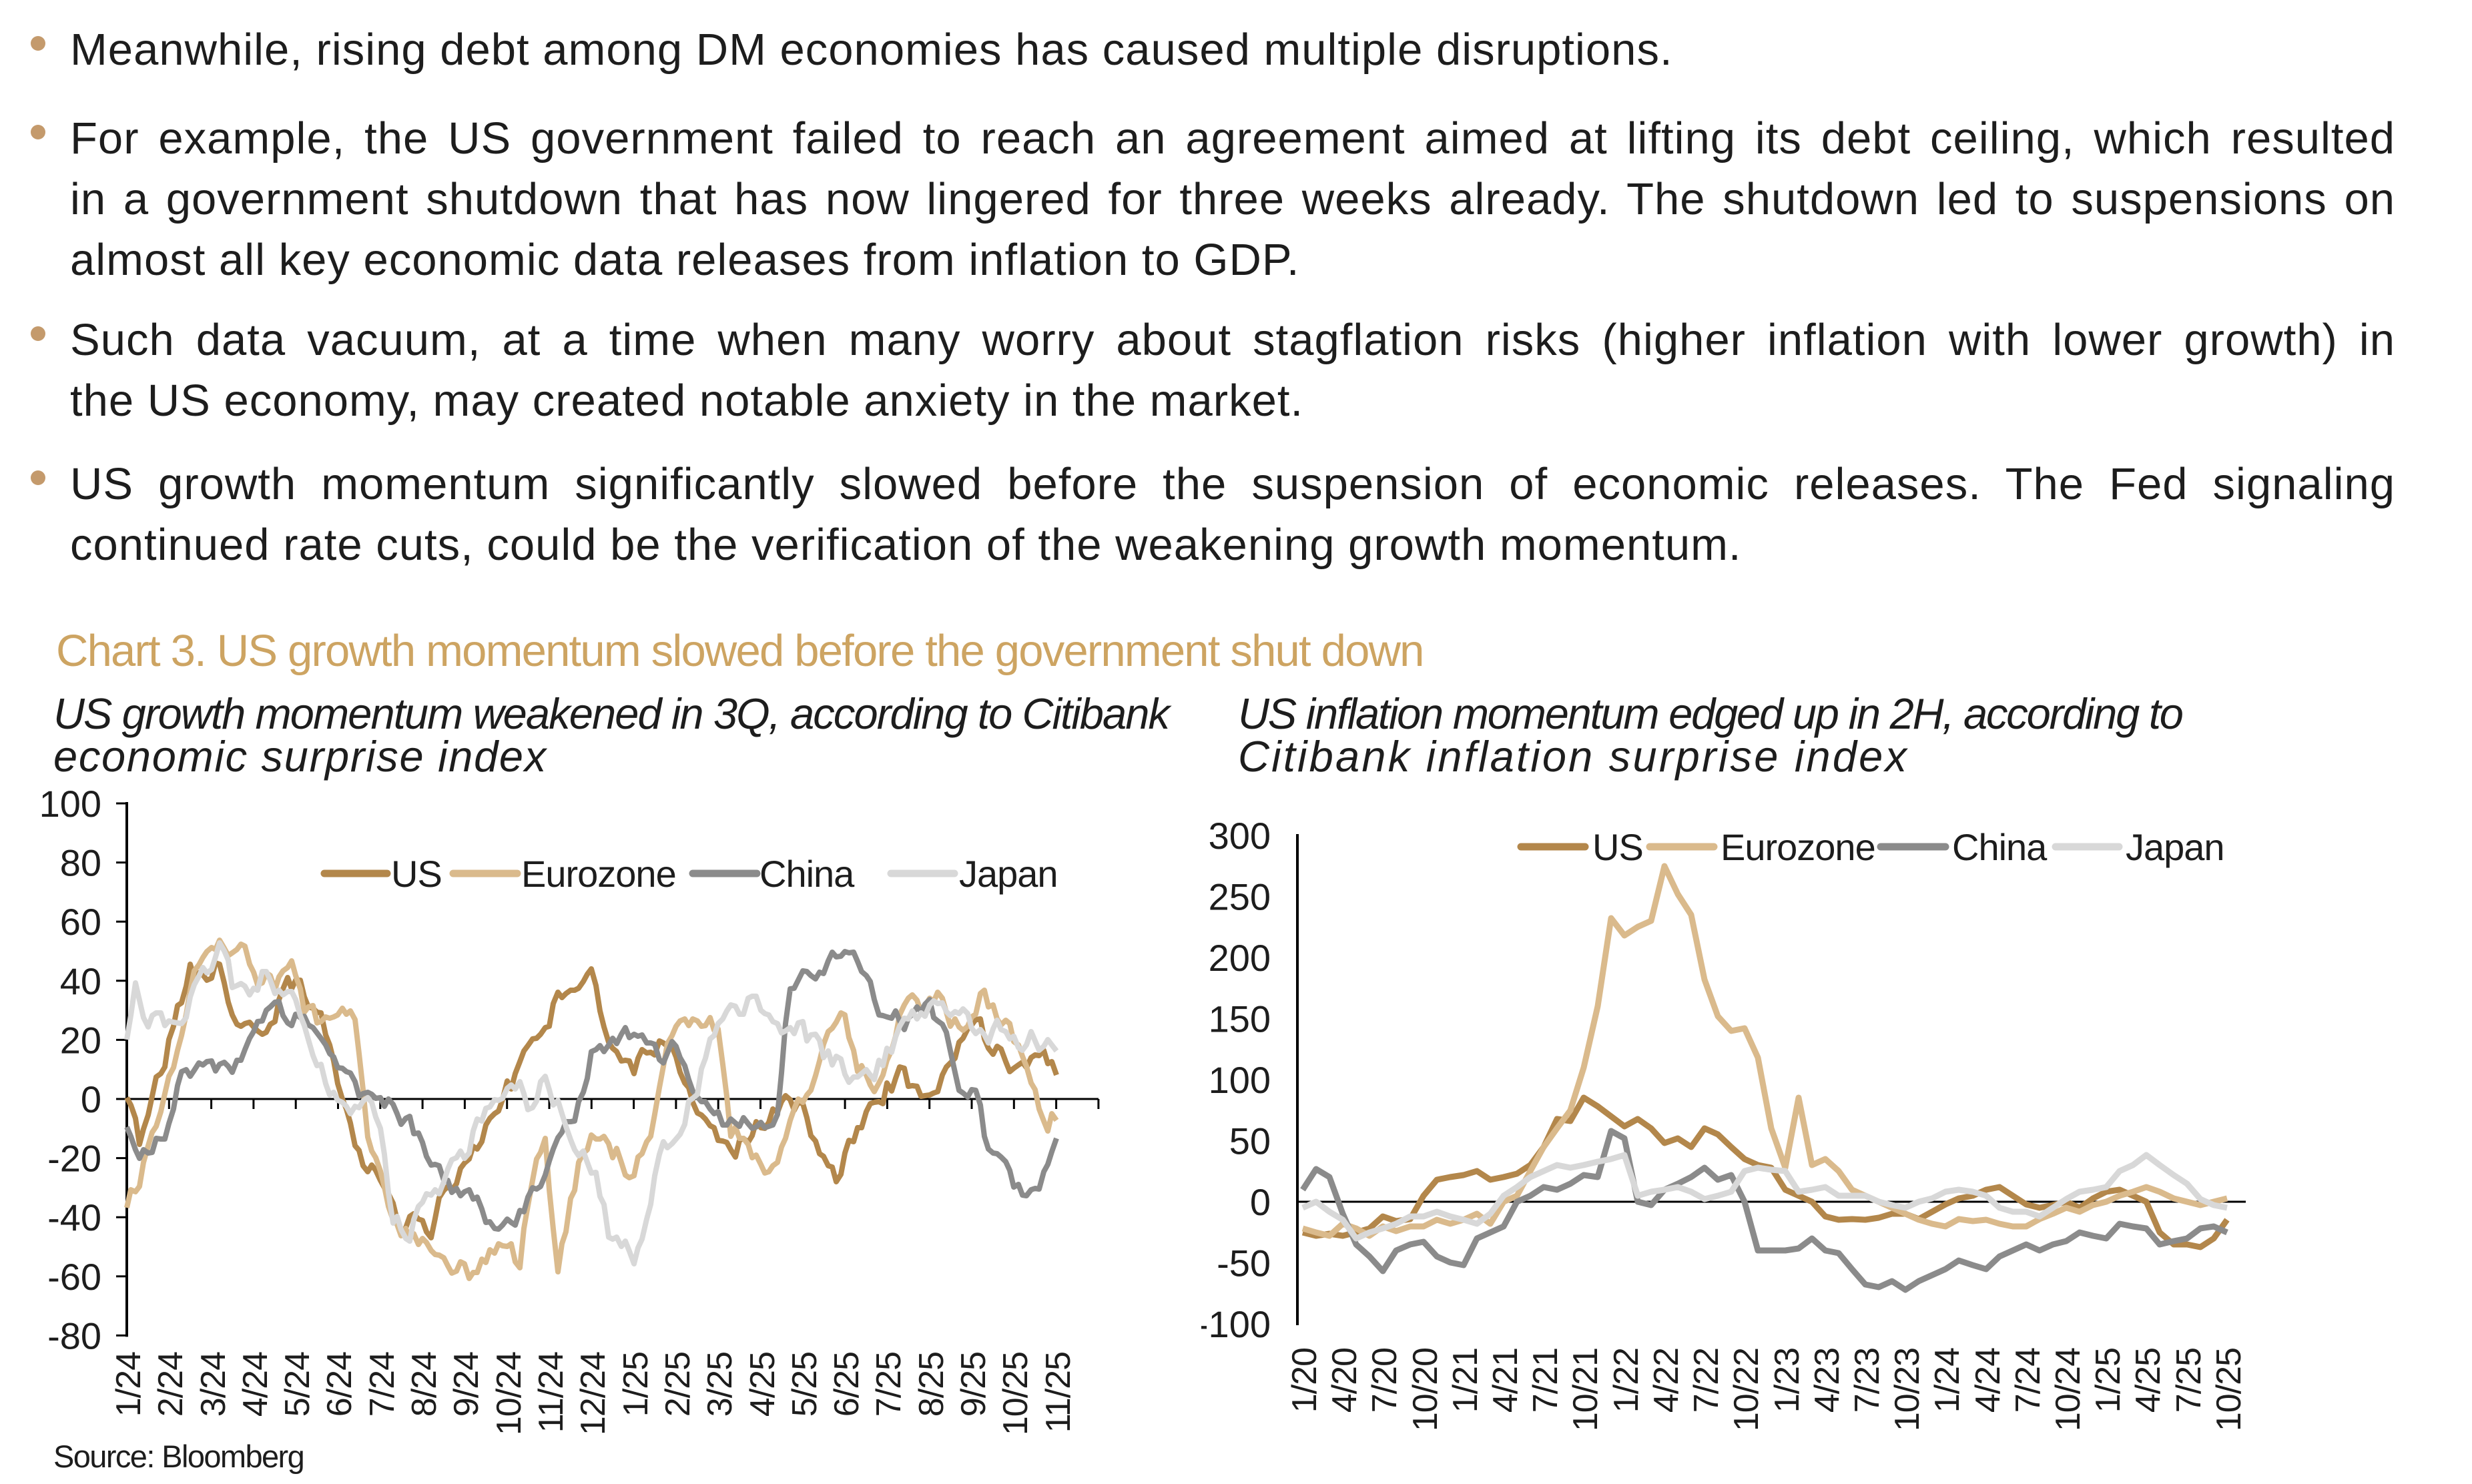 This screenshot has width=2472, height=1484. I want to click on svg-text: 10/20, so click(1426, 1389).